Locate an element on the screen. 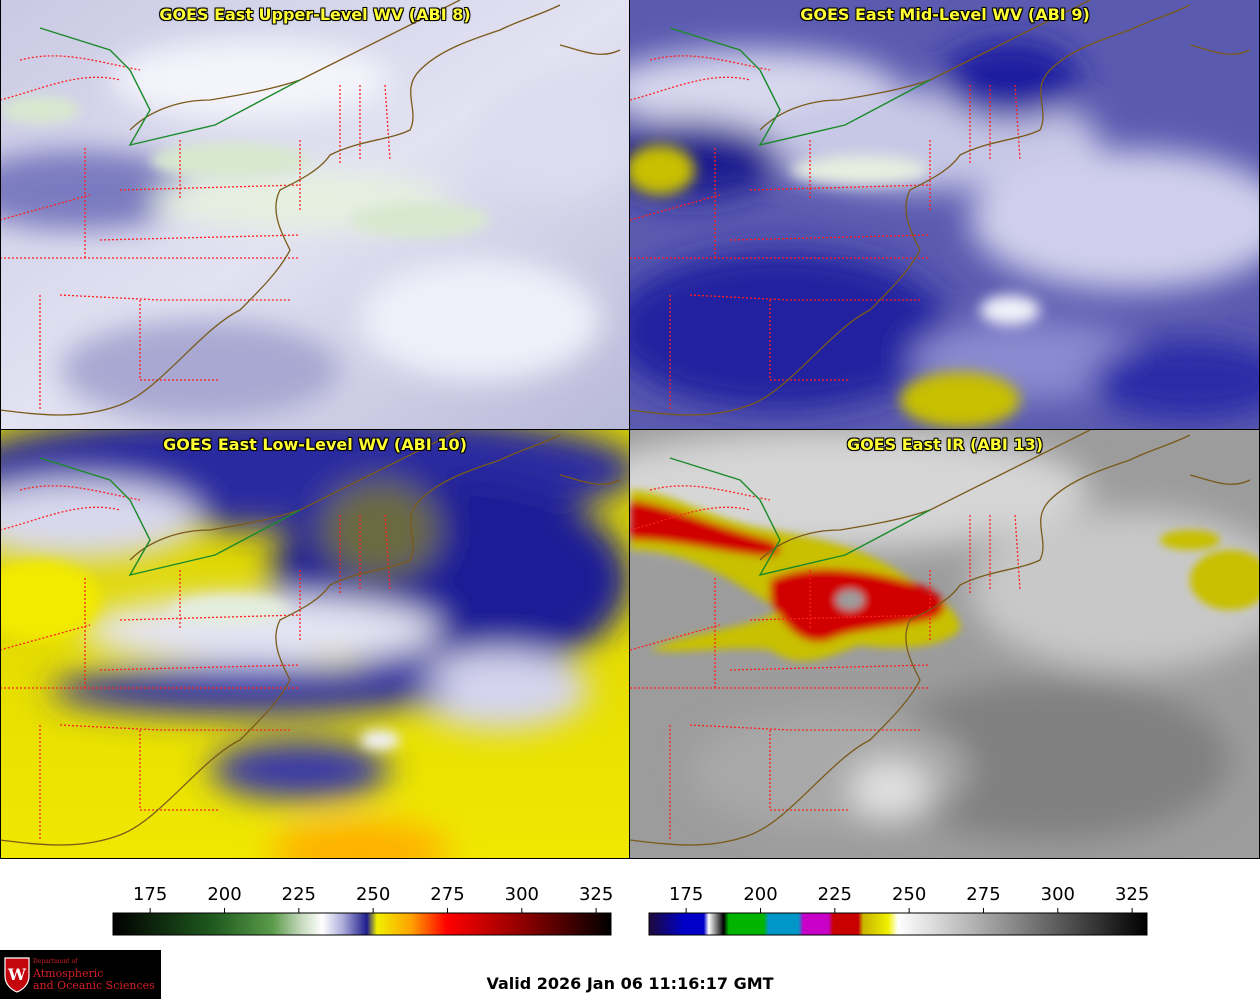 This screenshot has width=1260, height=999. logo-line-atmospheric: Atmospheric is located at coordinates (68, 973).